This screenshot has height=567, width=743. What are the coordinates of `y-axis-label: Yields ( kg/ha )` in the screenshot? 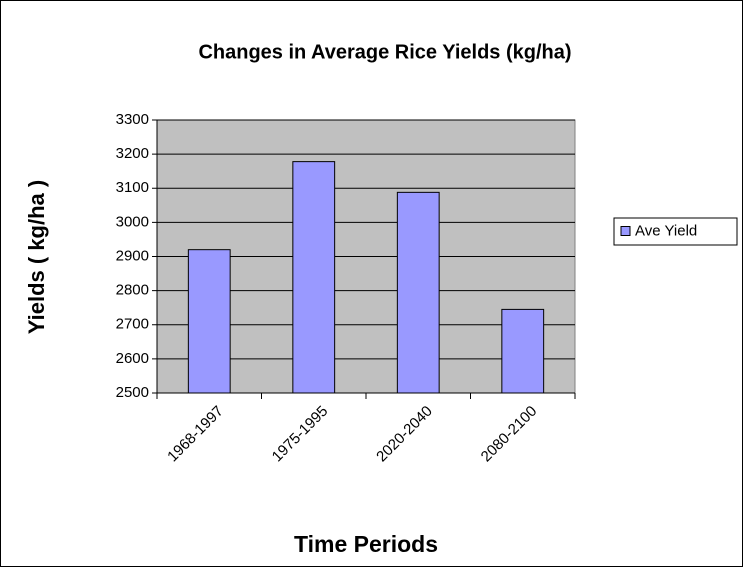 It's located at (36, 257).